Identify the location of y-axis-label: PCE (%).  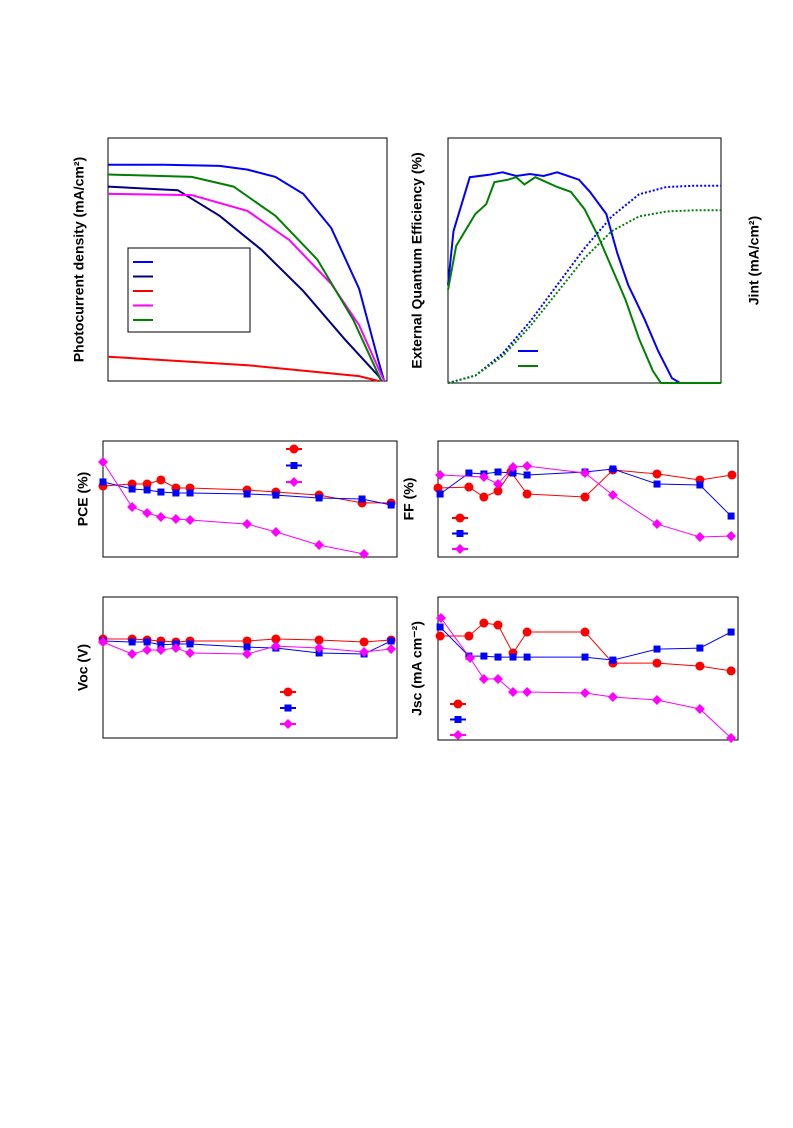
(83, 499).